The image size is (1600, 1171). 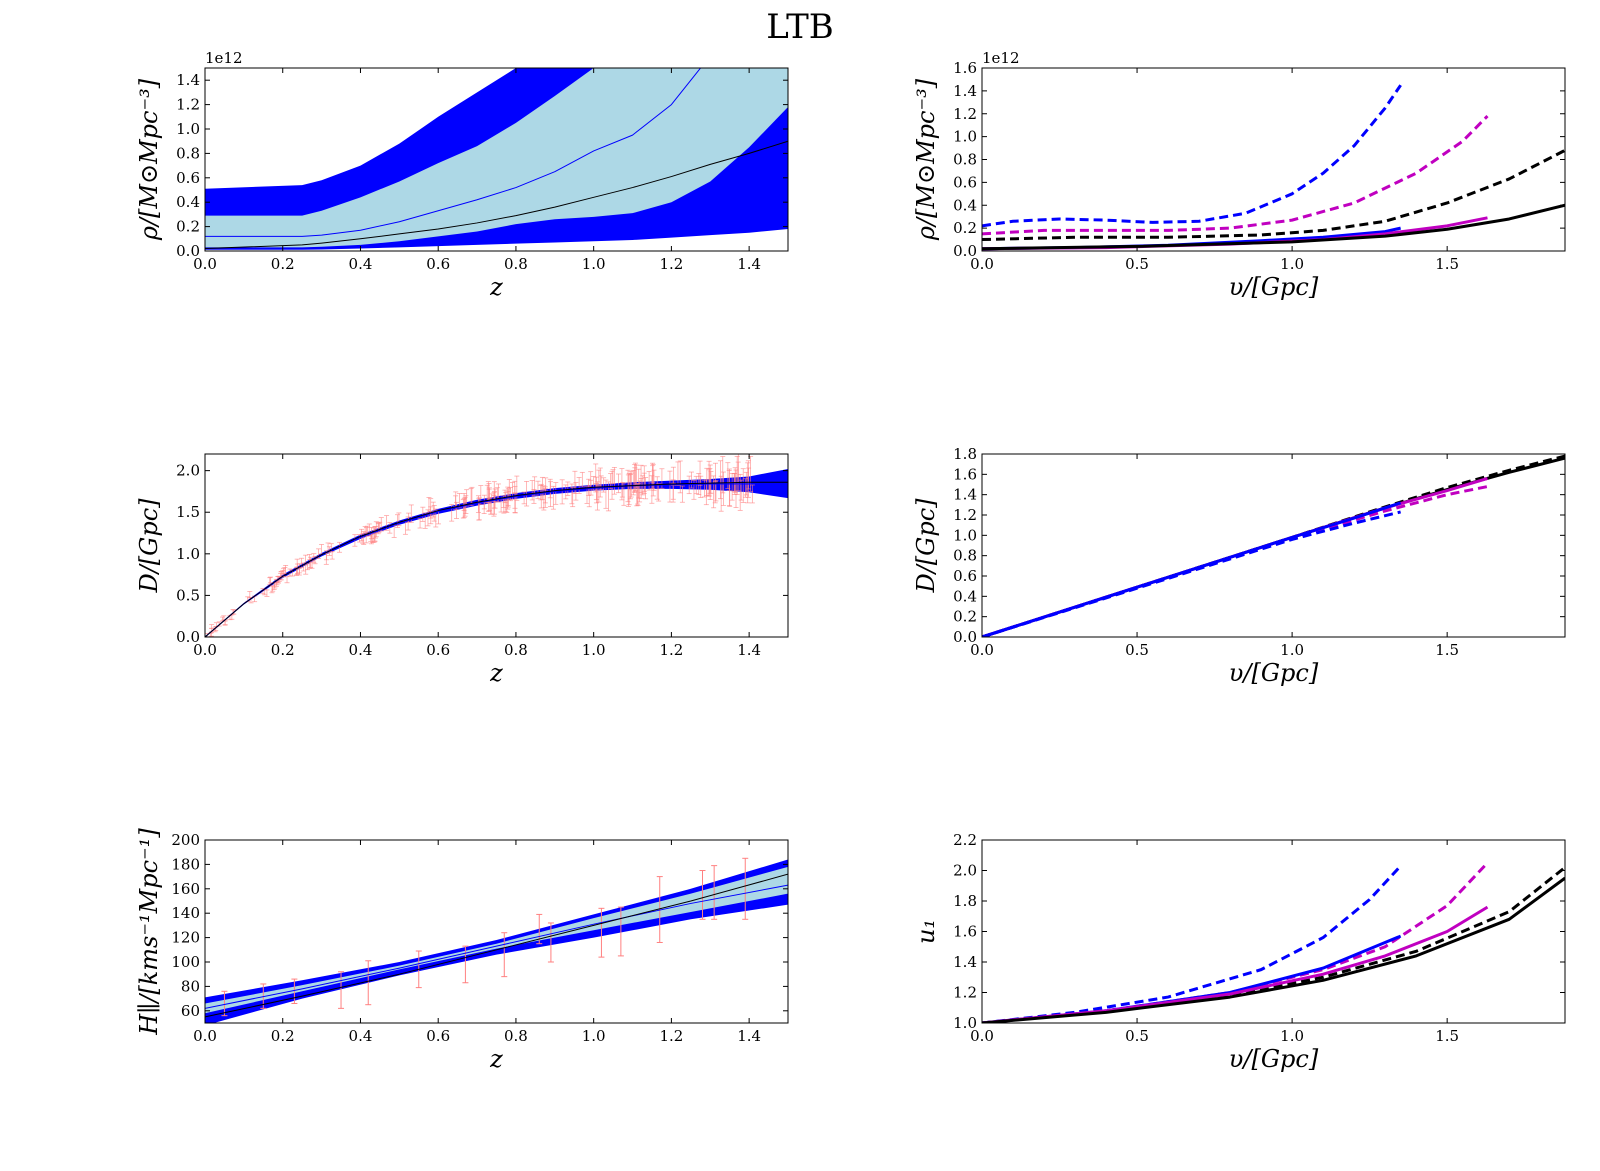 I want to click on band-outer-band, so click(x=496, y=941).